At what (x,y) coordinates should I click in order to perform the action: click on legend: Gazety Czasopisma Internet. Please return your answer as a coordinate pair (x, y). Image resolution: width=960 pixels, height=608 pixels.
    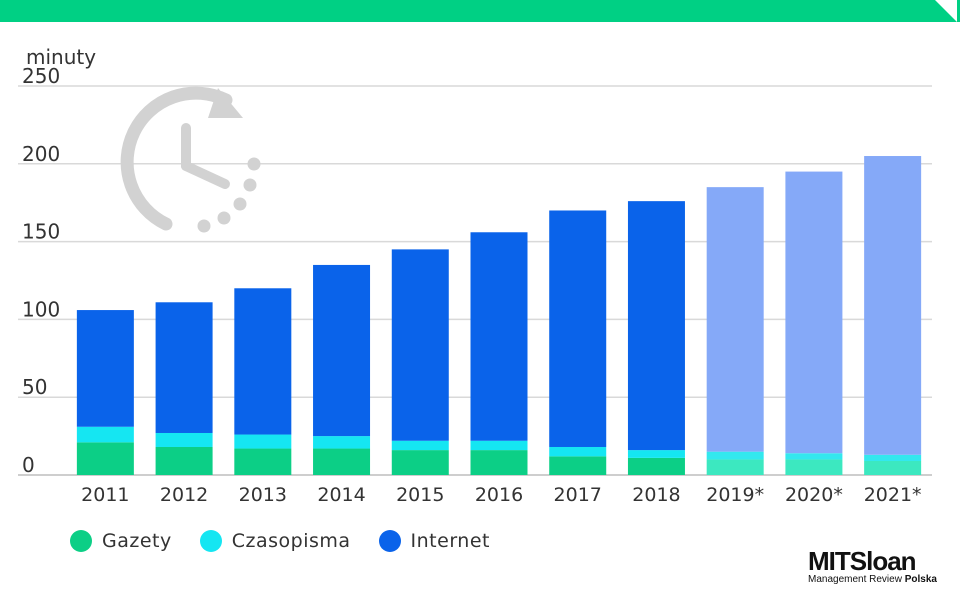
    Looking at the image, I should click on (294, 541).